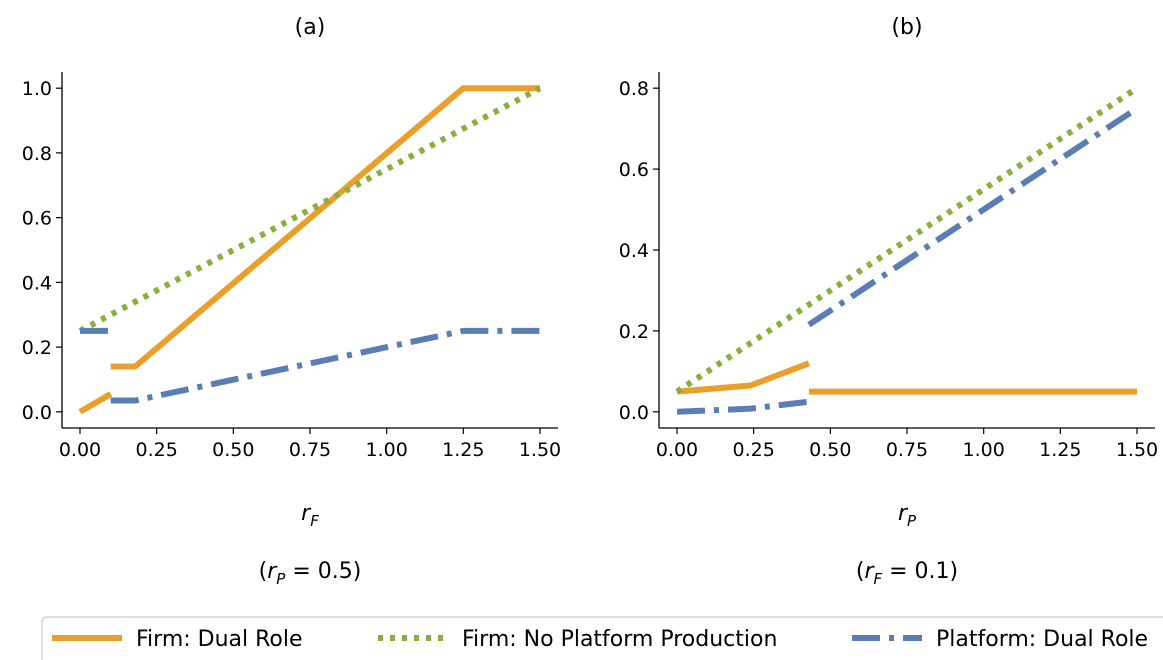 This screenshot has height=660, width=1163. What do you see at coordinates (619, 639) in the screenshot?
I see `legend-label-firm_no_platform: Firm: No Platform Production` at bounding box center [619, 639].